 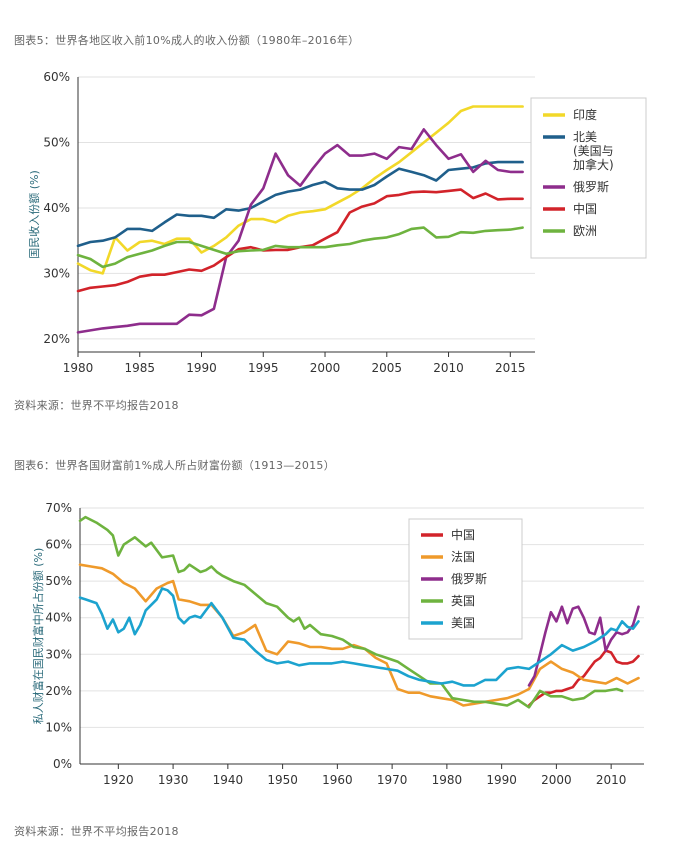 What do you see at coordinates (96, 831) in the screenshot?
I see `fig6-source: 资料来源：世界不平均报告2018` at bounding box center [96, 831].